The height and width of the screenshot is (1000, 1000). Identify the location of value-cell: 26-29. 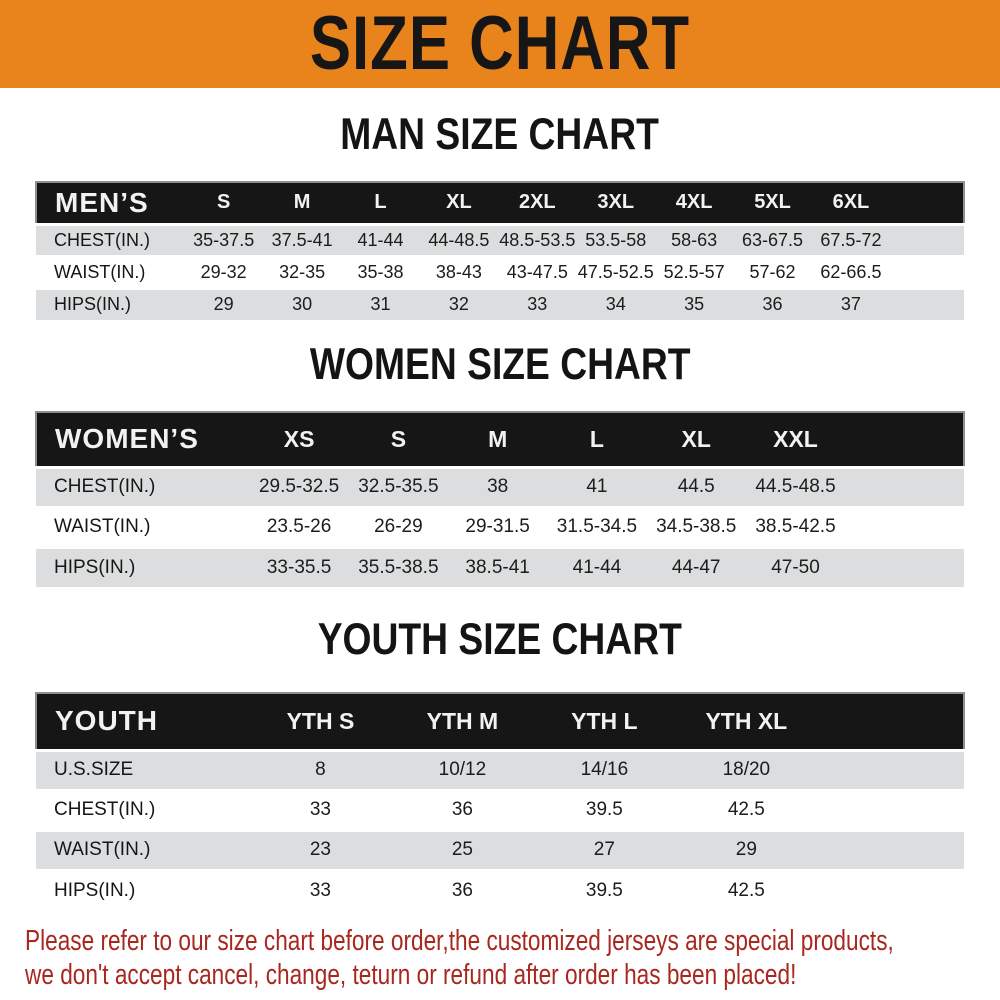
(398, 526).